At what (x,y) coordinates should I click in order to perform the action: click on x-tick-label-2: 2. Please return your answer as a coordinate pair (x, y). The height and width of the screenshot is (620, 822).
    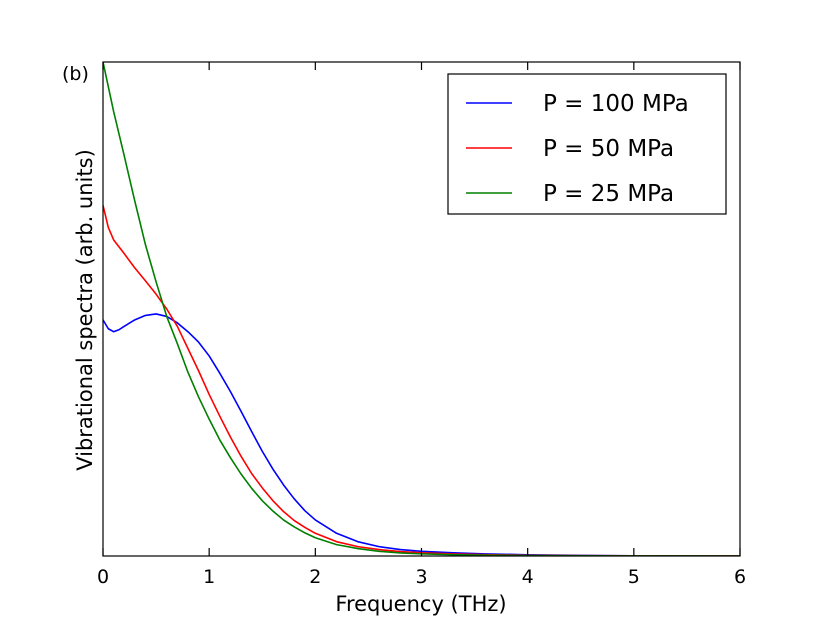
    Looking at the image, I should click on (315, 577).